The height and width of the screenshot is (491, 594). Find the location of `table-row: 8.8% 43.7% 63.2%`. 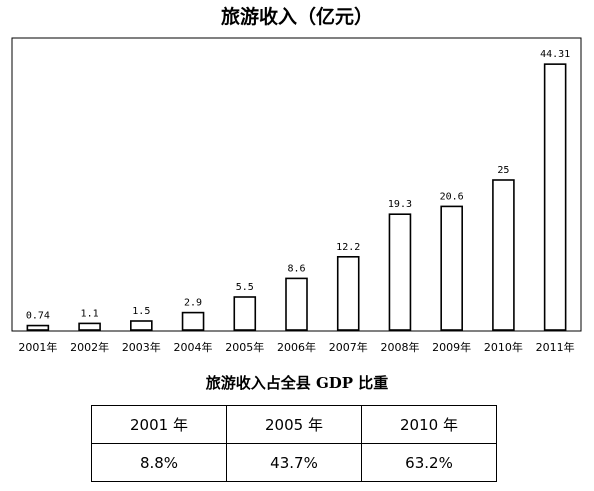

table-row: 8.8% 43.7% 63.2% is located at coordinates (294, 462).